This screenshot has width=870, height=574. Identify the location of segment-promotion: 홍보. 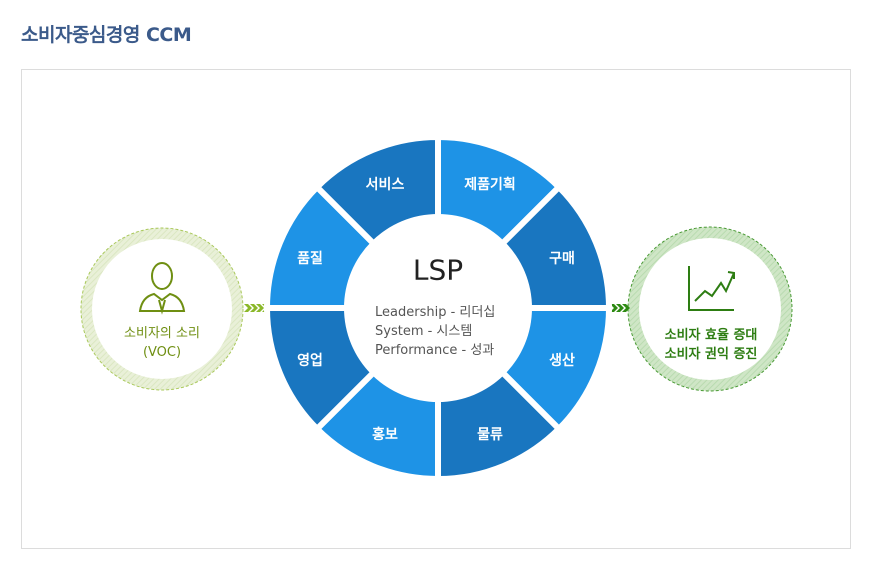
(385, 435).